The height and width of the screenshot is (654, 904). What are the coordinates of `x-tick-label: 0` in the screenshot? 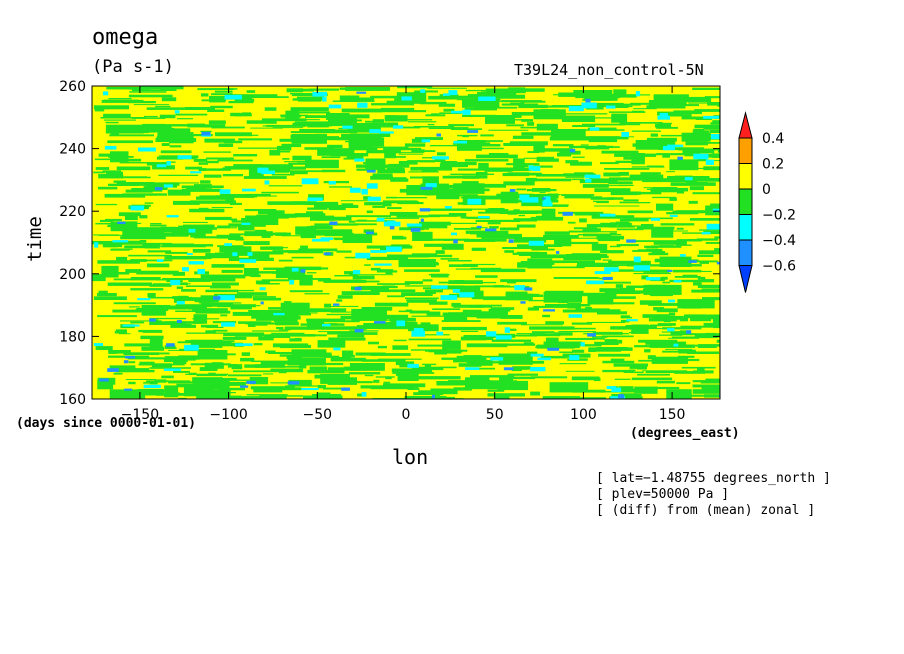 It's located at (406, 415).